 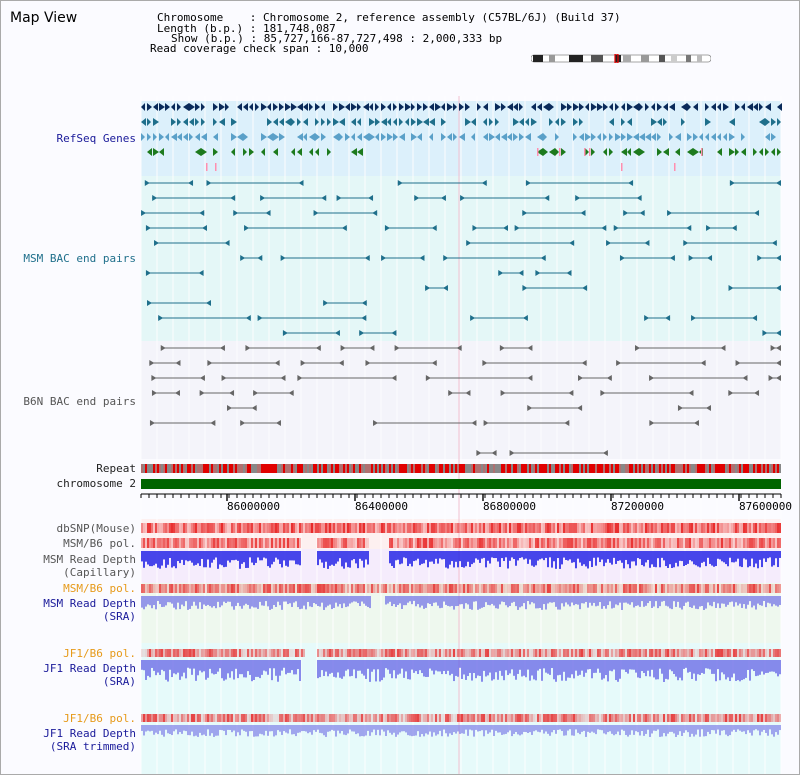 I want to click on gene-mark, so click(x=590, y=152).